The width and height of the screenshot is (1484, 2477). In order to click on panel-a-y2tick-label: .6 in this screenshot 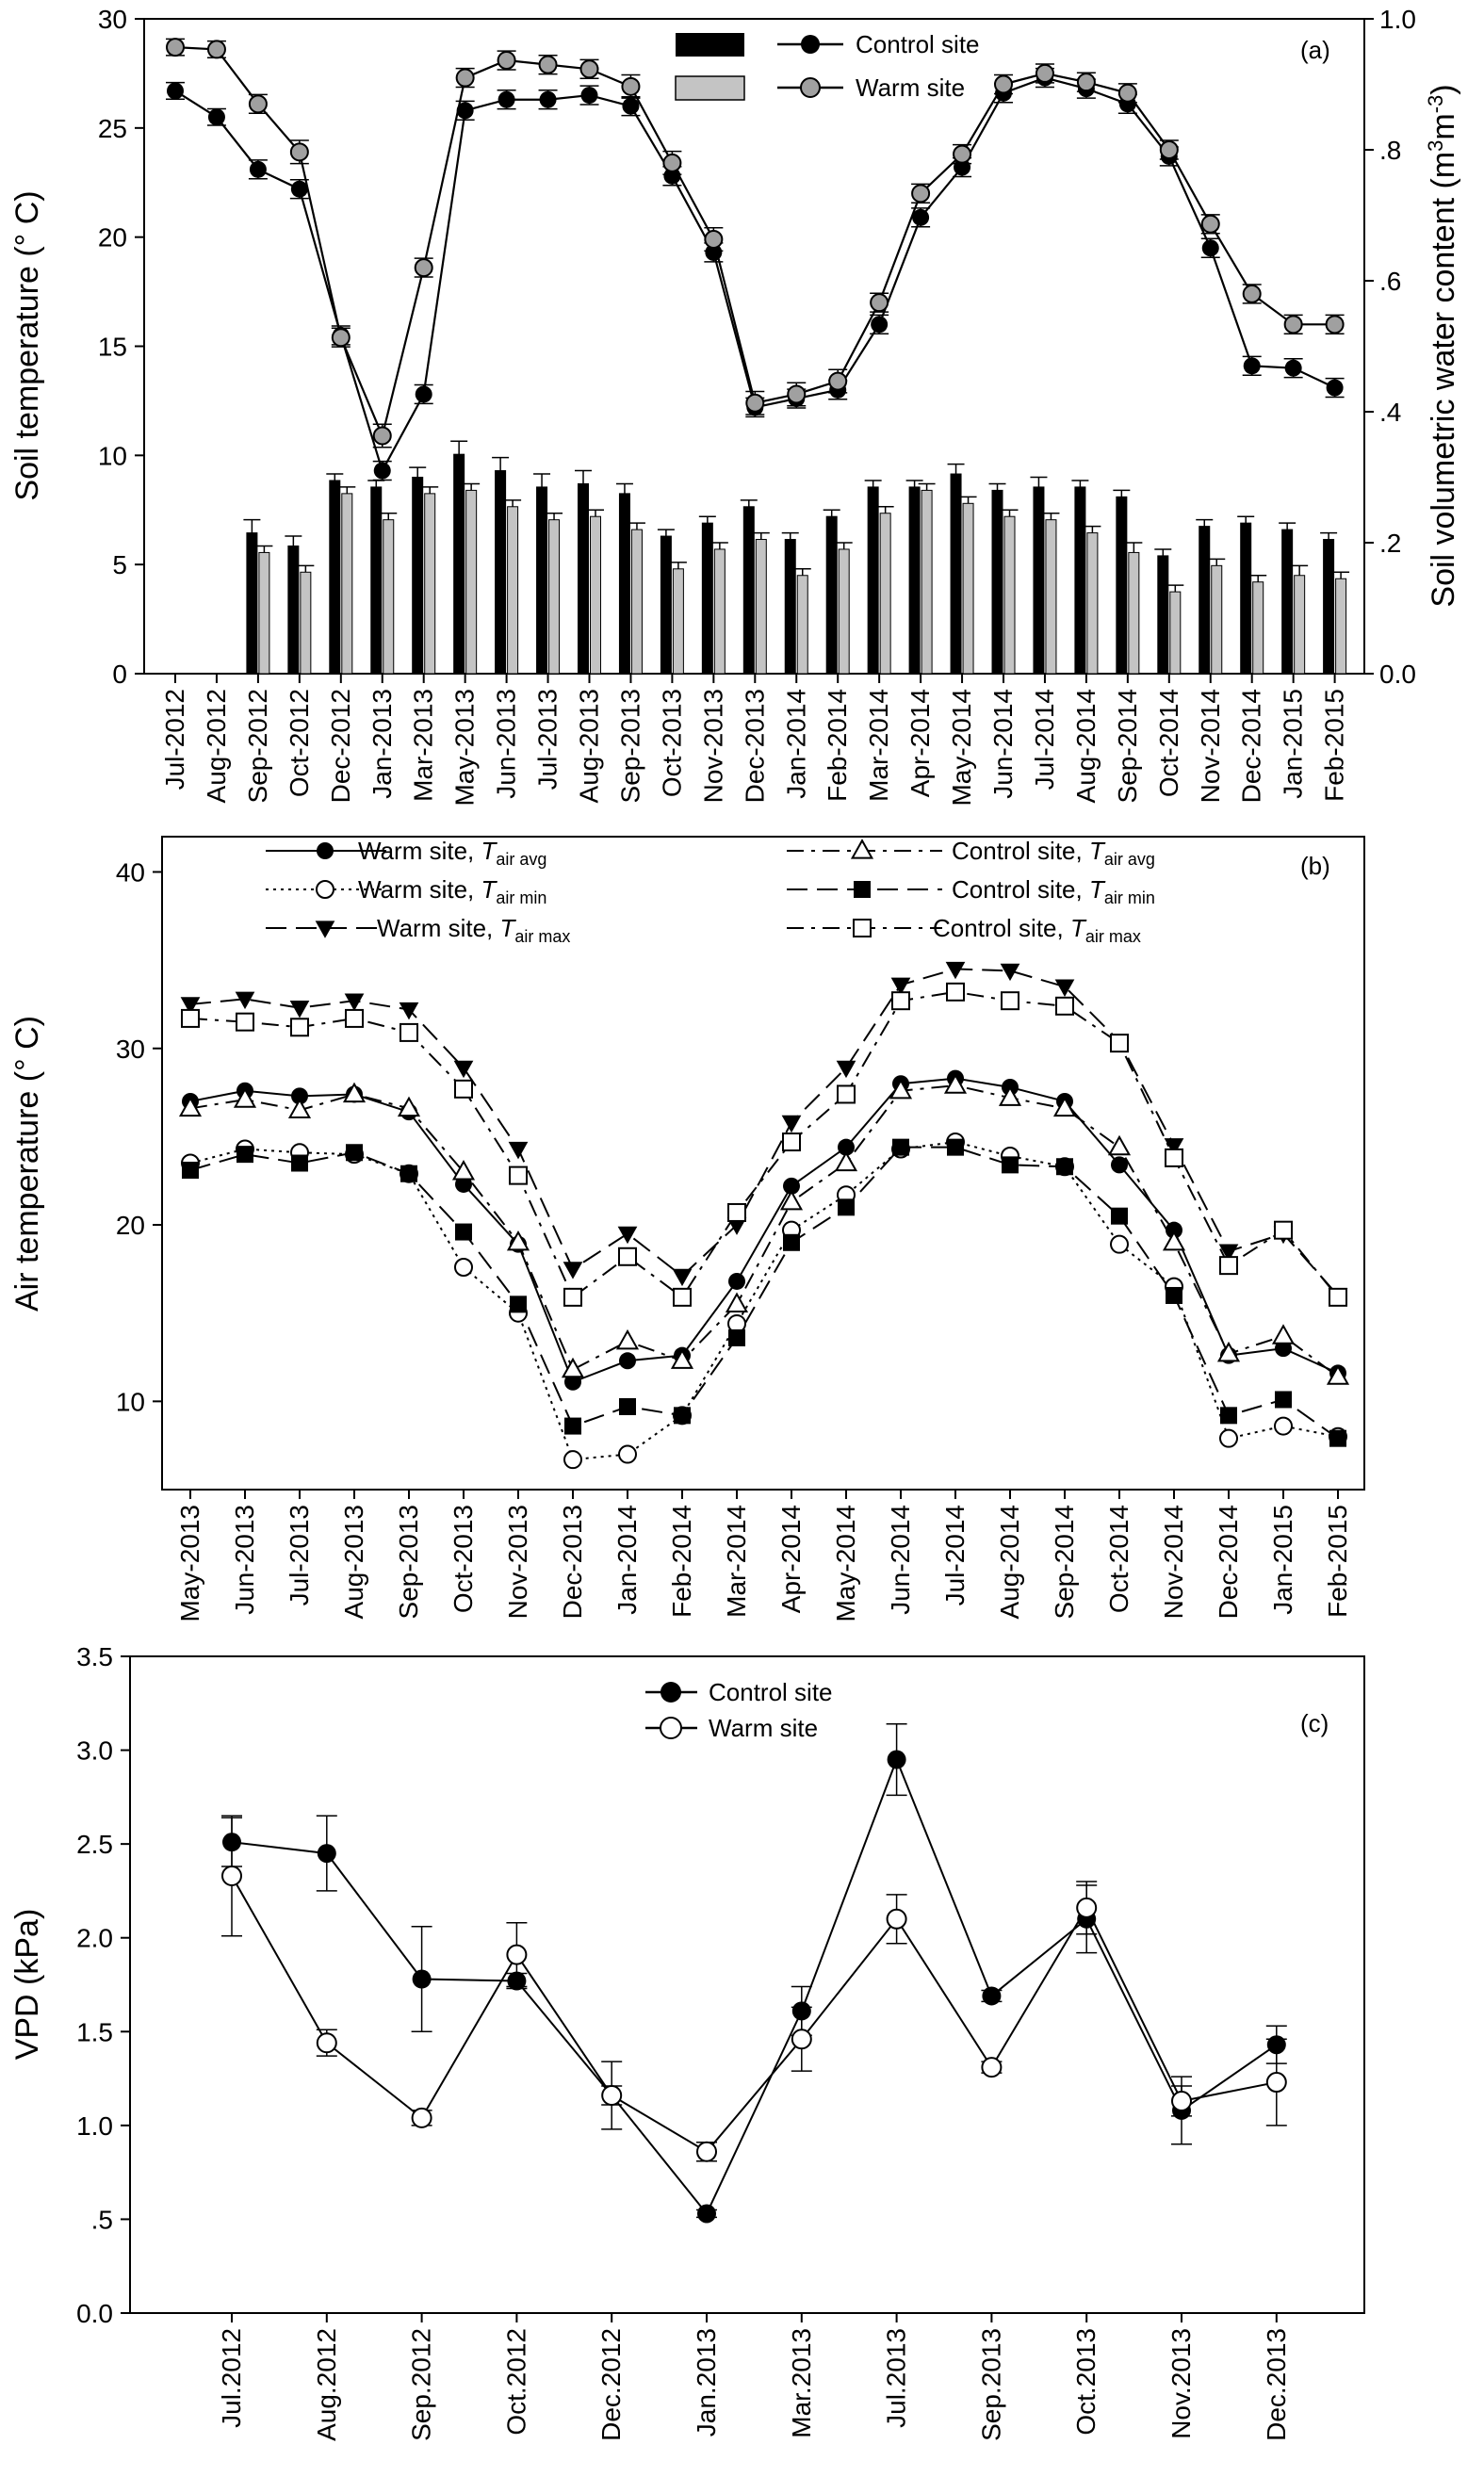, I will do `click(1390, 281)`.